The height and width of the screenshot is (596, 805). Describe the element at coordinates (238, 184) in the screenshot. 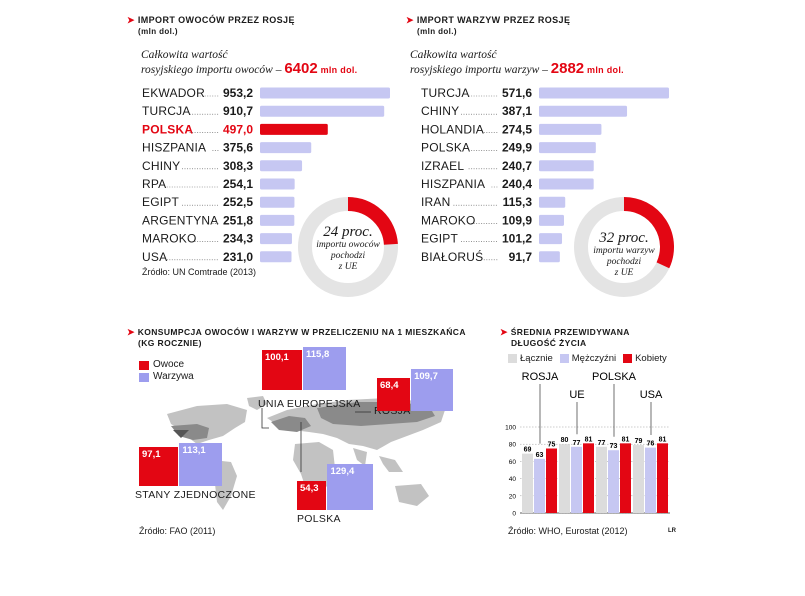

I see `fruit-row-value: 254,1` at that location.